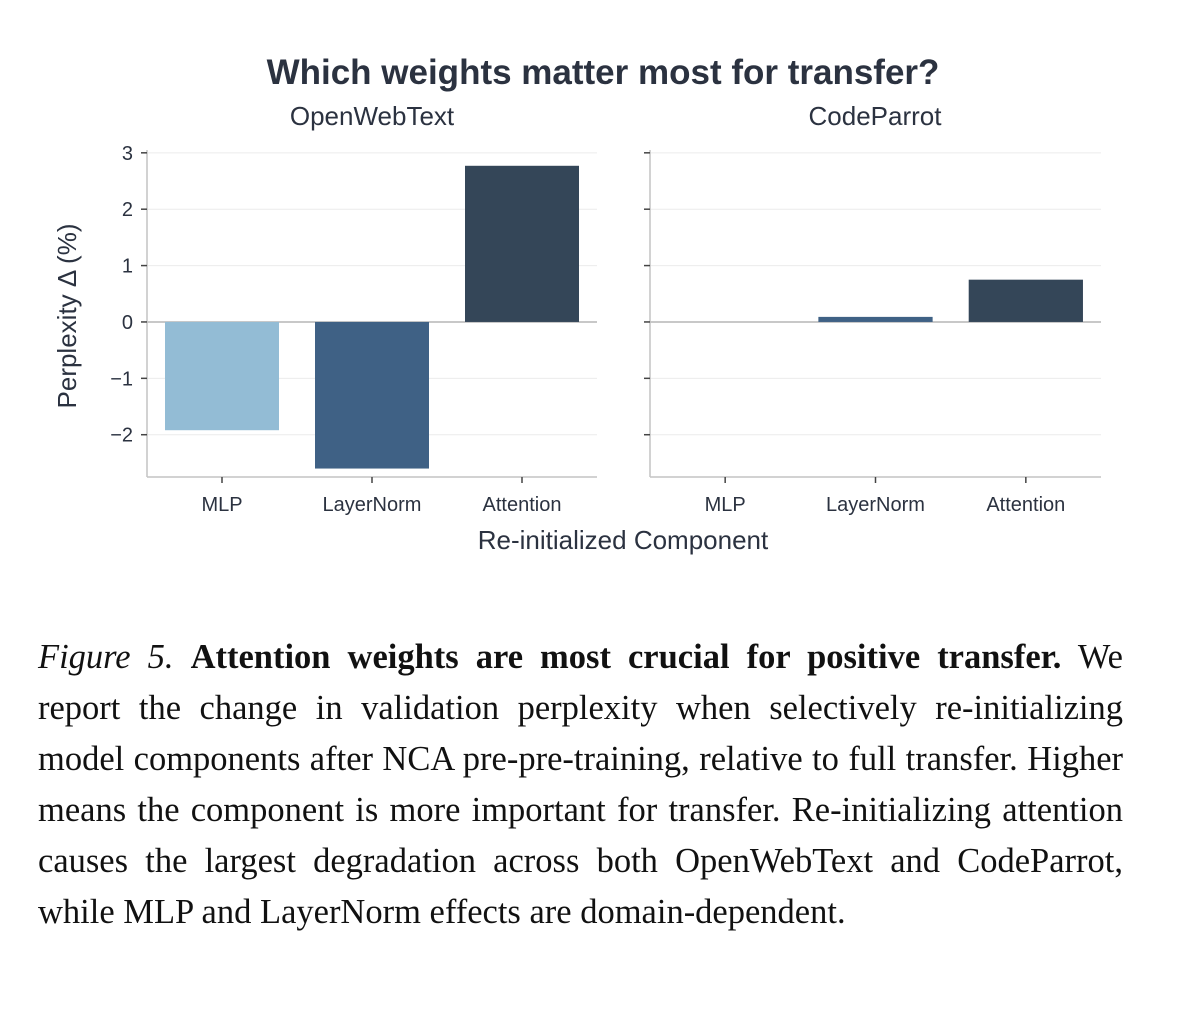 The height and width of the screenshot is (1014, 1200). What do you see at coordinates (127, 210) in the screenshot?
I see `y-tick-label: 2` at bounding box center [127, 210].